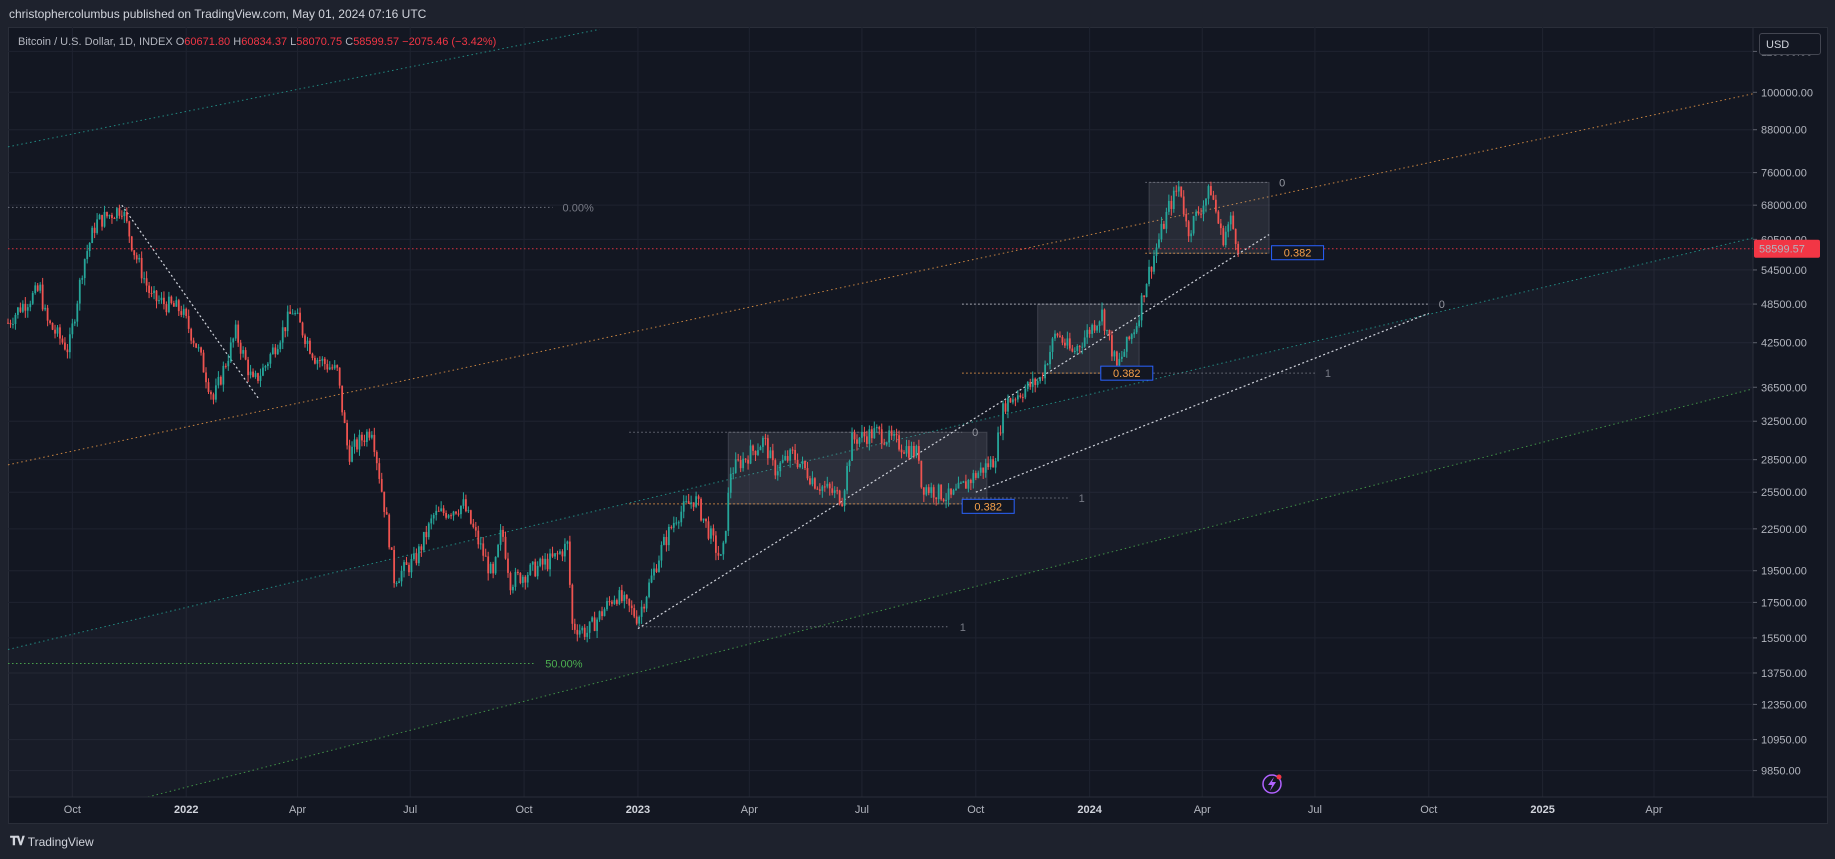  Describe the element at coordinates (1143, 379) in the screenshot. I see `fib-labels: 0.382 0.382 0.382` at that location.